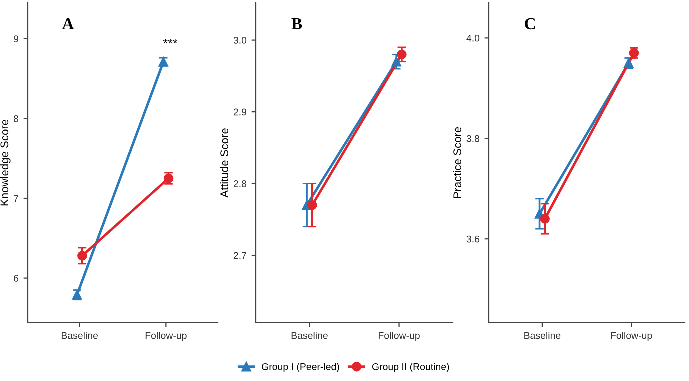 This screenshot has width=689, height=381. Describe the element at coordinates (457, 162) in the screenshot. I see `y-axis-title: Practice Score` at that location.